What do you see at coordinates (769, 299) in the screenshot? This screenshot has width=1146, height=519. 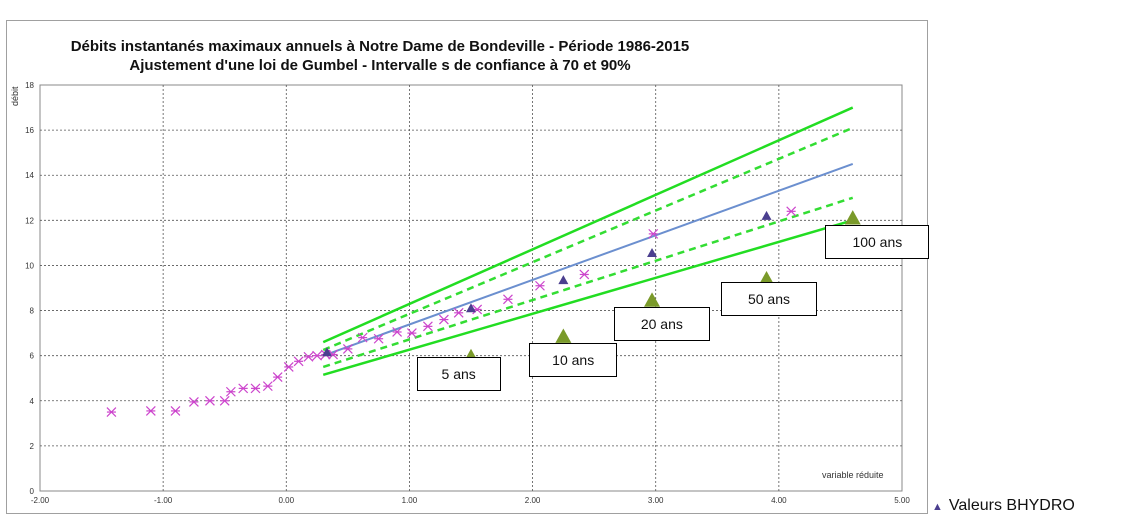 I see `annotation-box-50-ans: 50 ans` at bounding box center [769, 299].